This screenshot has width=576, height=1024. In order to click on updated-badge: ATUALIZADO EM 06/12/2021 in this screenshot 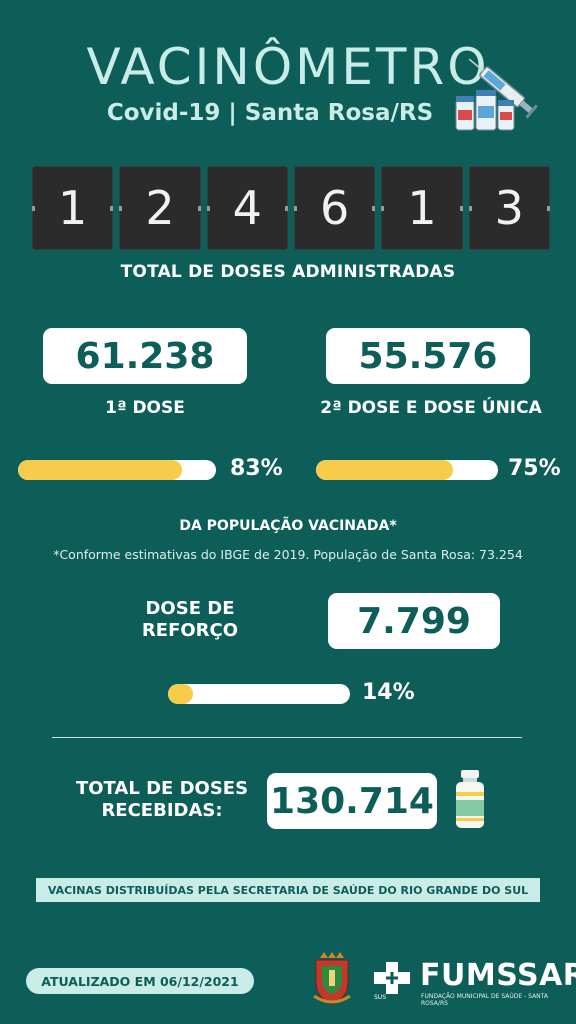, I will do `click(140, 981)`.